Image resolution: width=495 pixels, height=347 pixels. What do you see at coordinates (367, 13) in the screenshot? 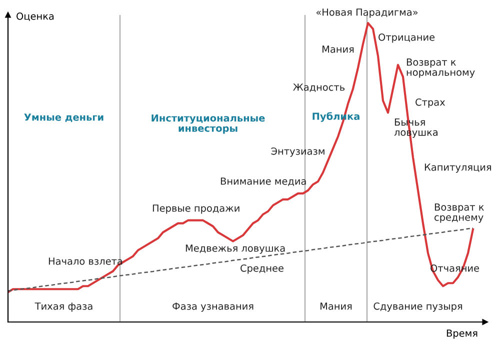
I see `text: «Новая Парадигма»` at bounding box center [367, 13].